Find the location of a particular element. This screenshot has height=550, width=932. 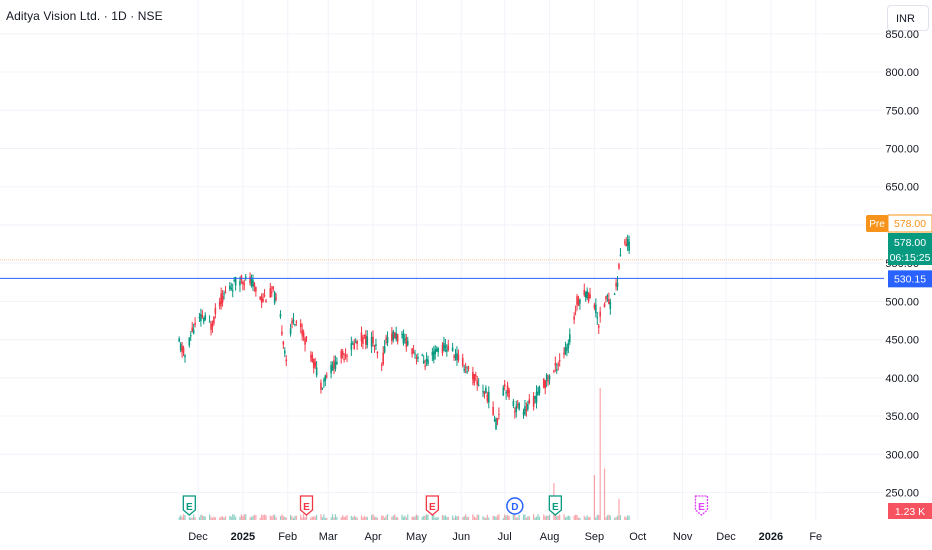

x-axis-label: Mar is located at coordinates (328, 537).